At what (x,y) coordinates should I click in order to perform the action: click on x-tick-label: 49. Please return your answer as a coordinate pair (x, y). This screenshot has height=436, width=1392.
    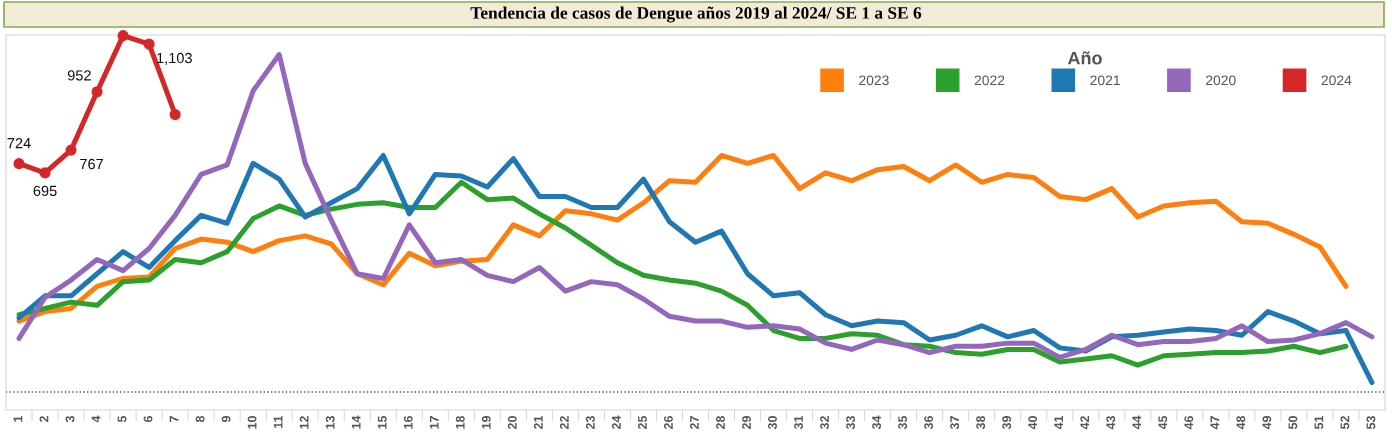
    Looking at the image, I should click on (1267, 423).